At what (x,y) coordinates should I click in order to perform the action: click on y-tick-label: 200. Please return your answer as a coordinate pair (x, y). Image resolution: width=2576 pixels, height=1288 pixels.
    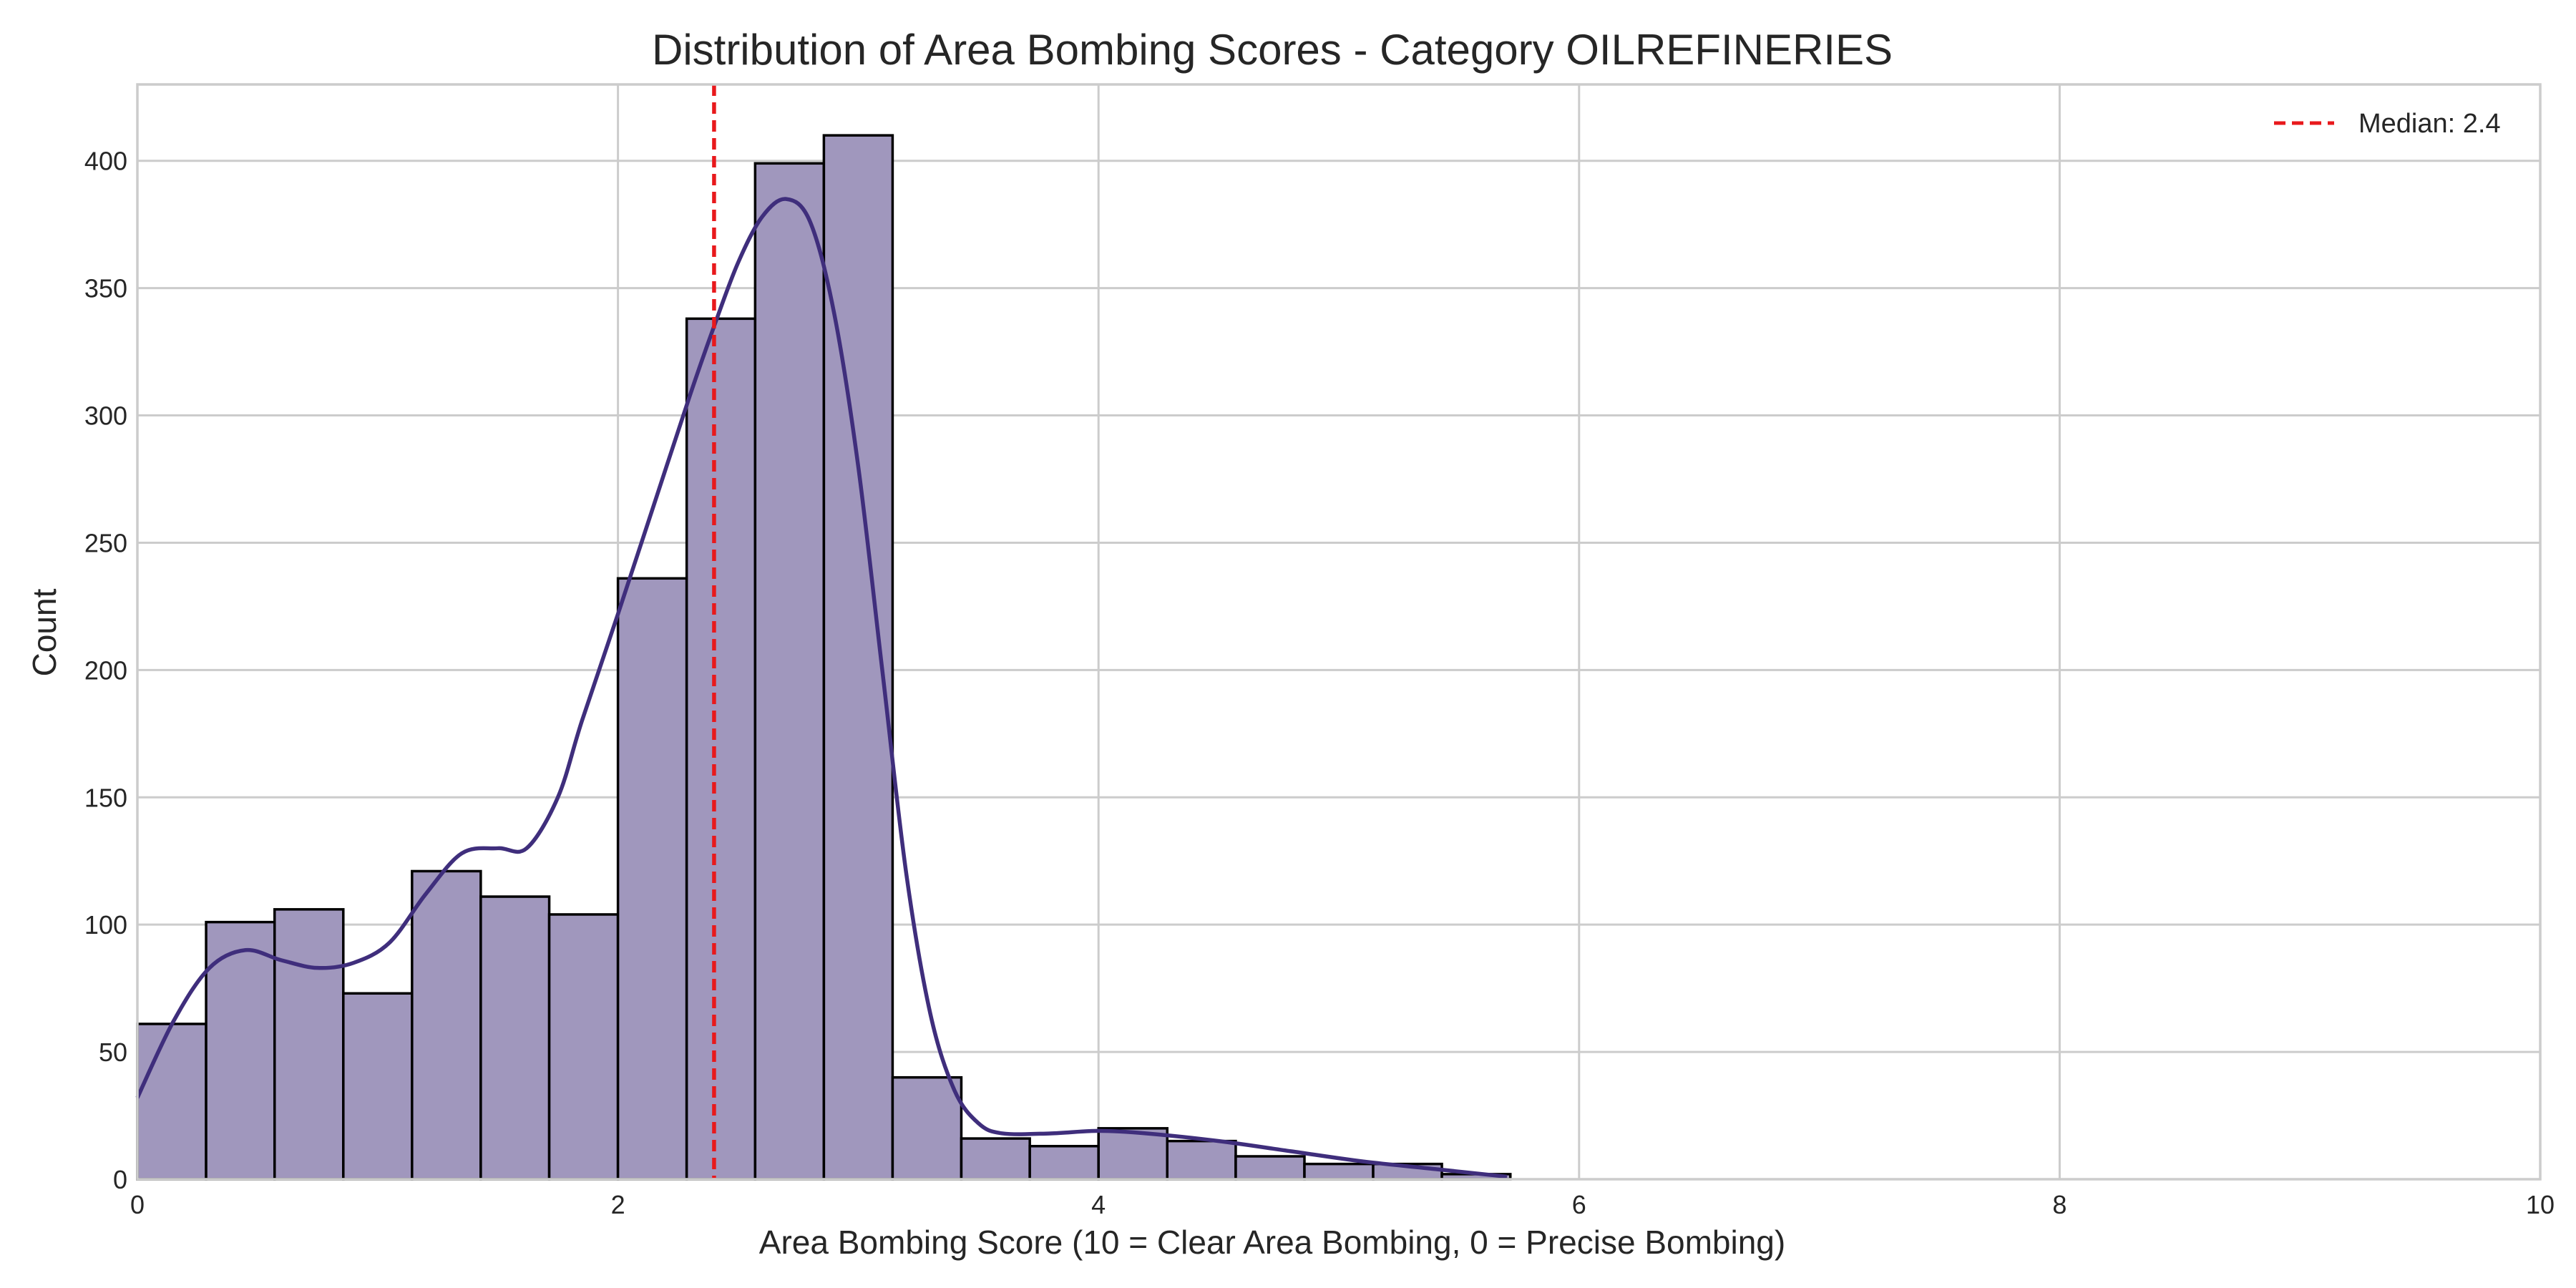
    Looking at the image, I should click on (105, 670).